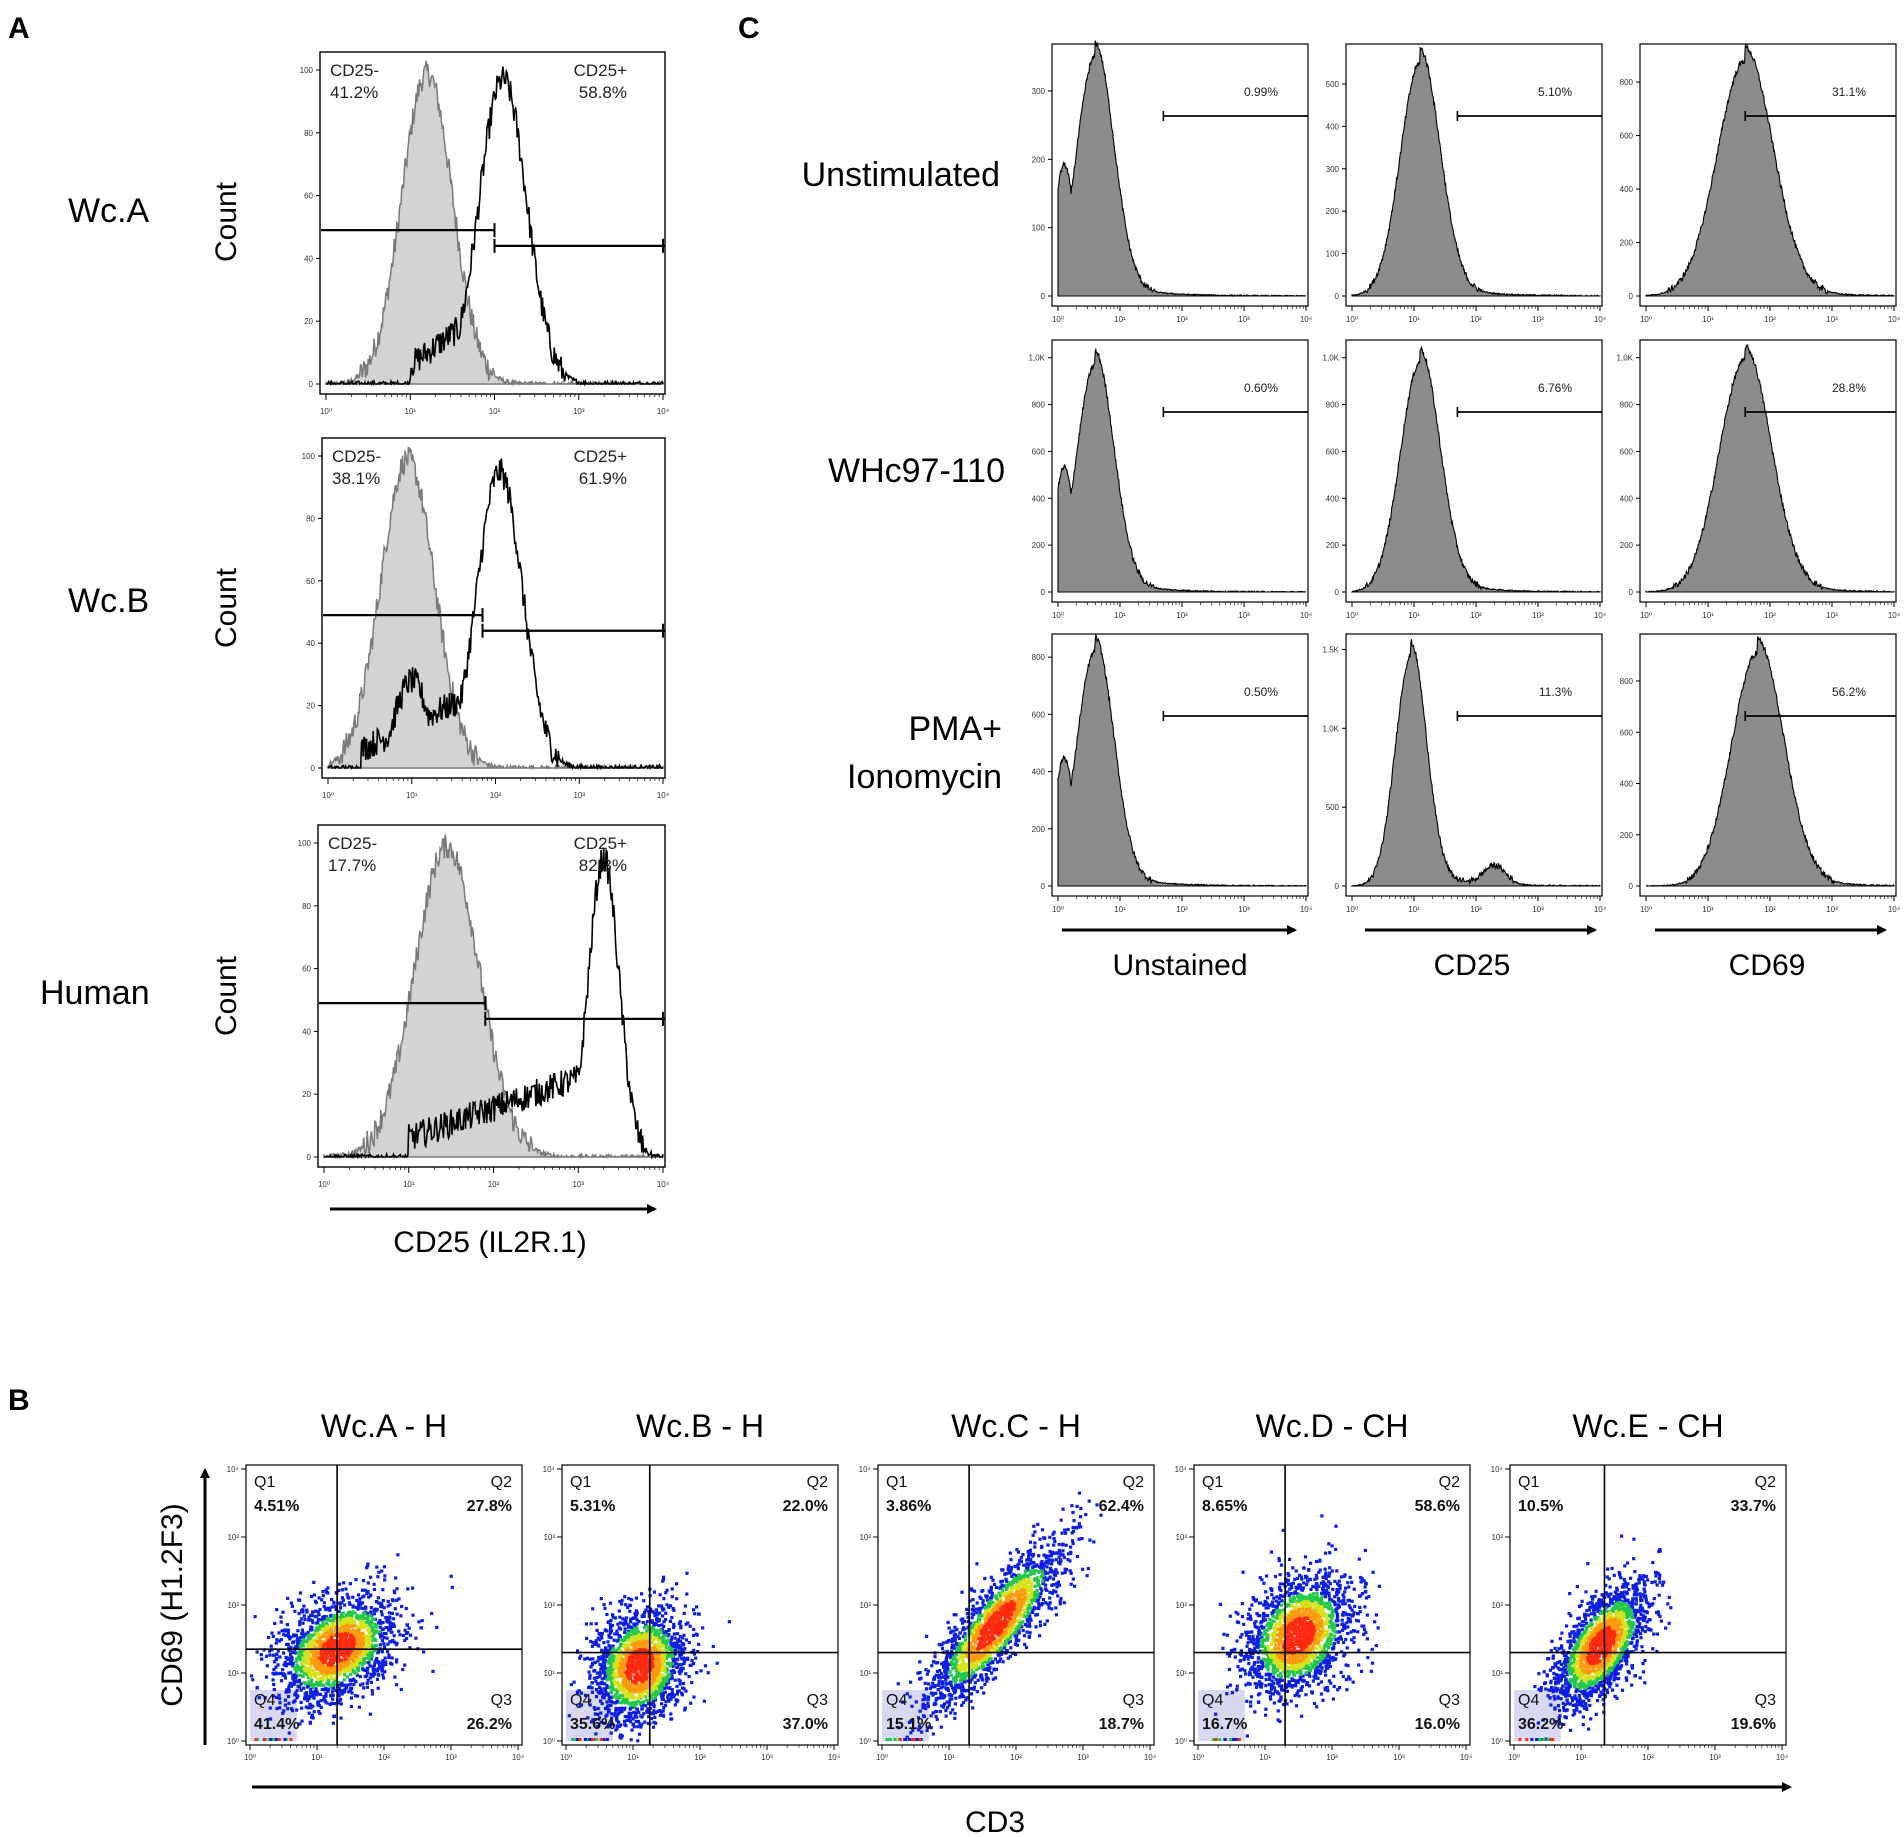 This screenshot has width=1904, height=1837. What do you see at coordinates (310, 706) in the screenshot?
I see `a-ytick-label: 20` at bounding box center [310, 706].